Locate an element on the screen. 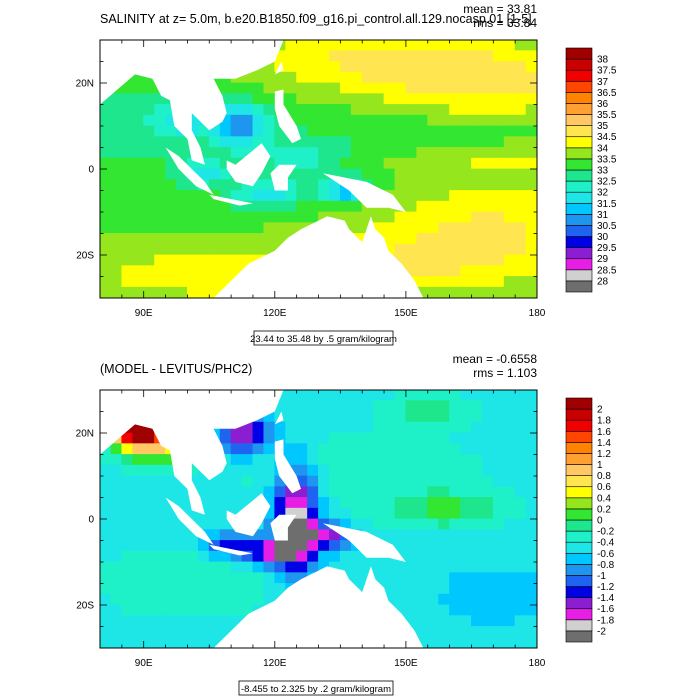  colorbar-label: 1.8 is located at coordinates (604, 421).